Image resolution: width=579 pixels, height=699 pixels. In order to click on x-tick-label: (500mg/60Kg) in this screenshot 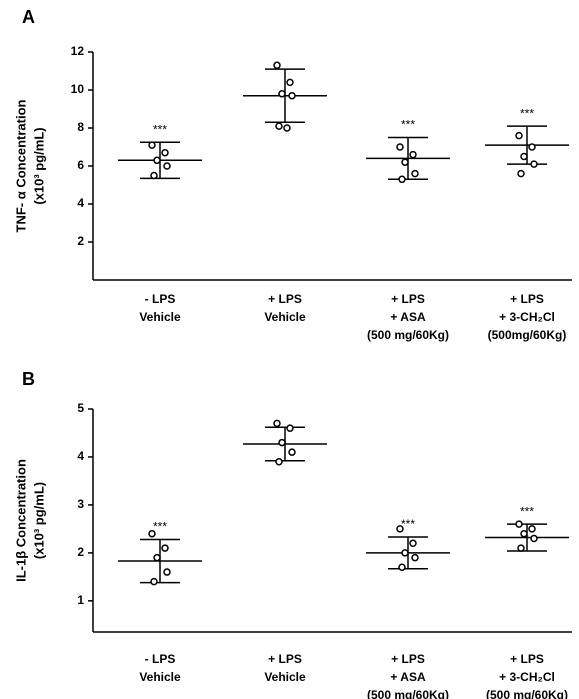, I will do `click(527, 335)`.